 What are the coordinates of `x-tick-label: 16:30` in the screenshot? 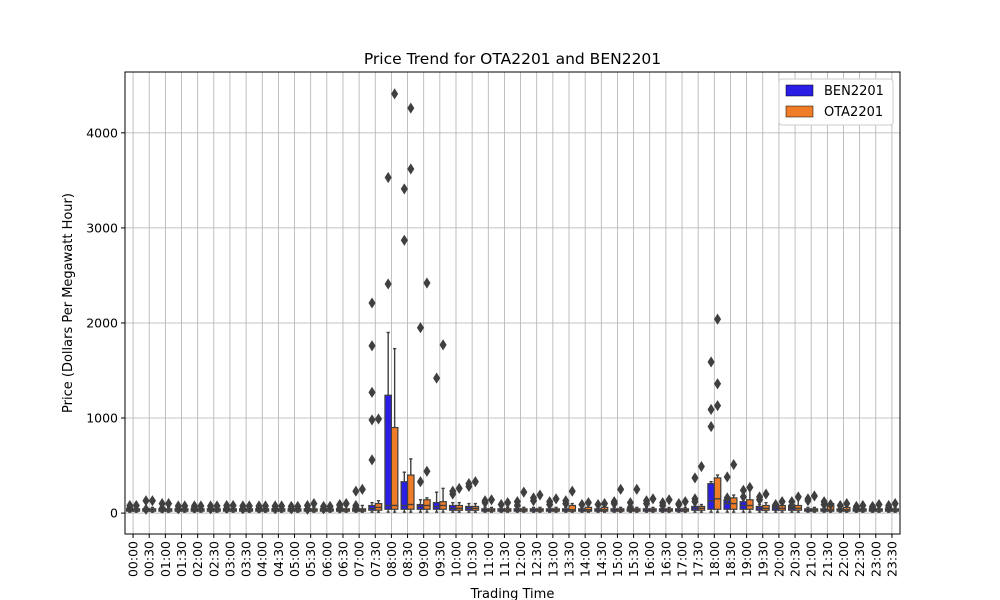 It's located at (665, 559).